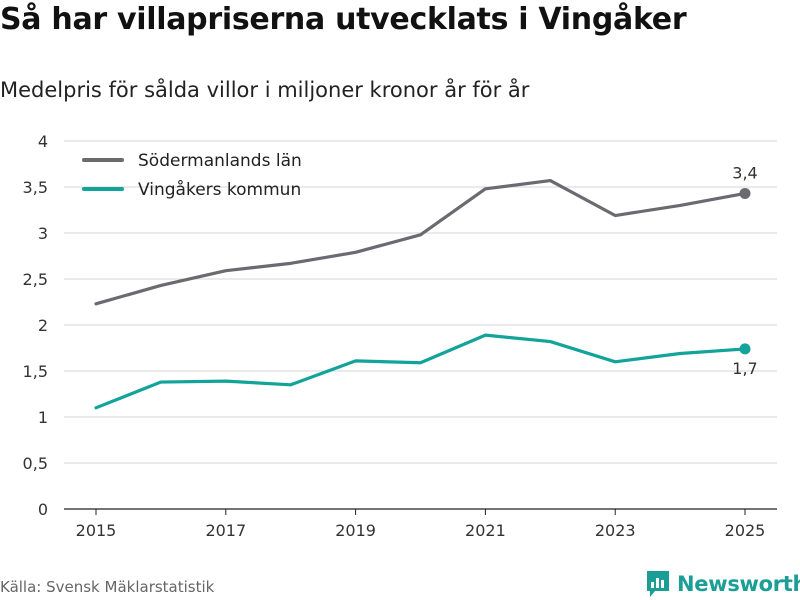  I want to click on y-tick-label: 1,5, so click(35, 371).